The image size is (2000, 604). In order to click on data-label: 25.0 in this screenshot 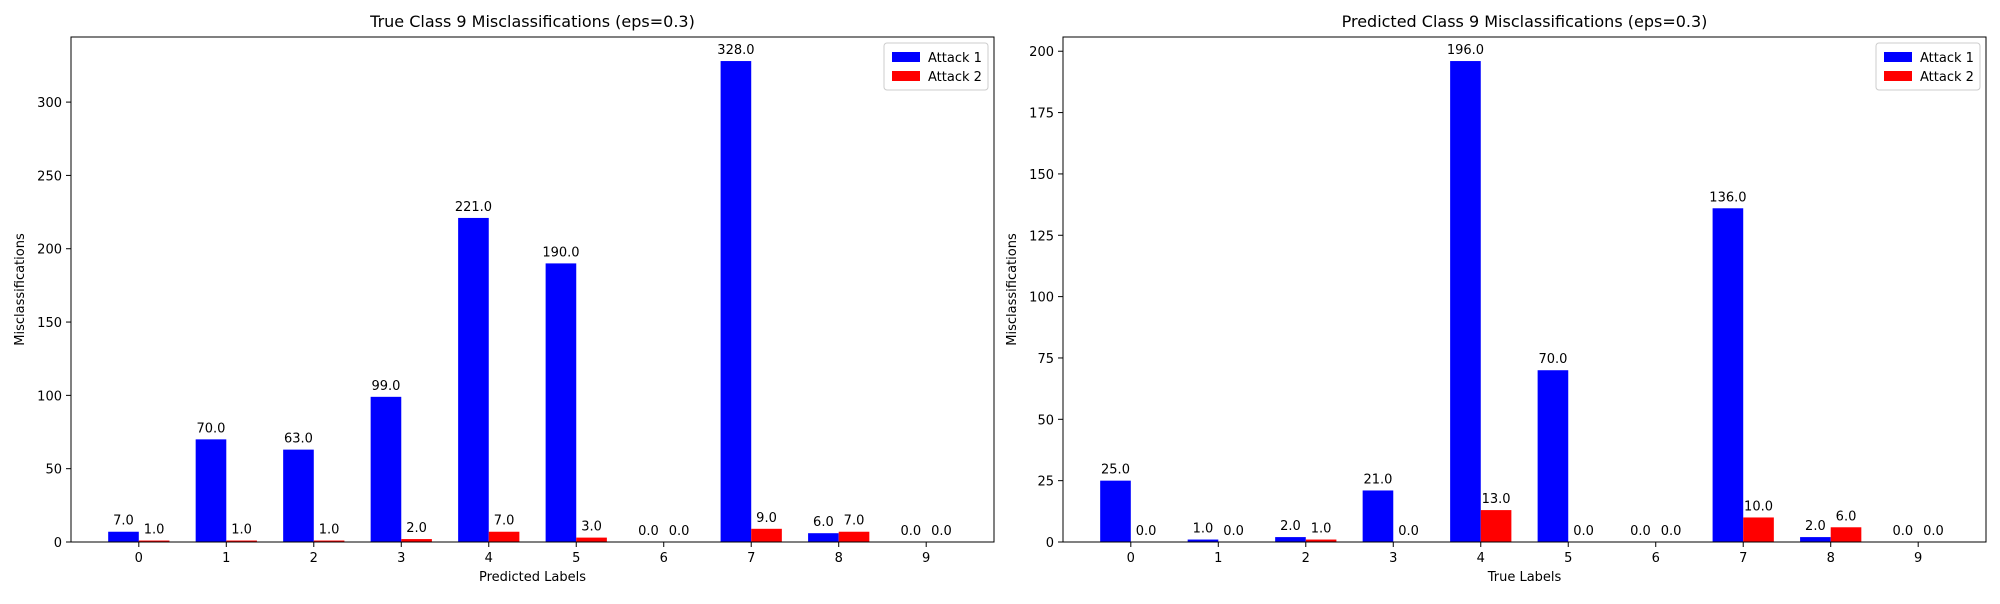, I will do `click(1115, 470)`.